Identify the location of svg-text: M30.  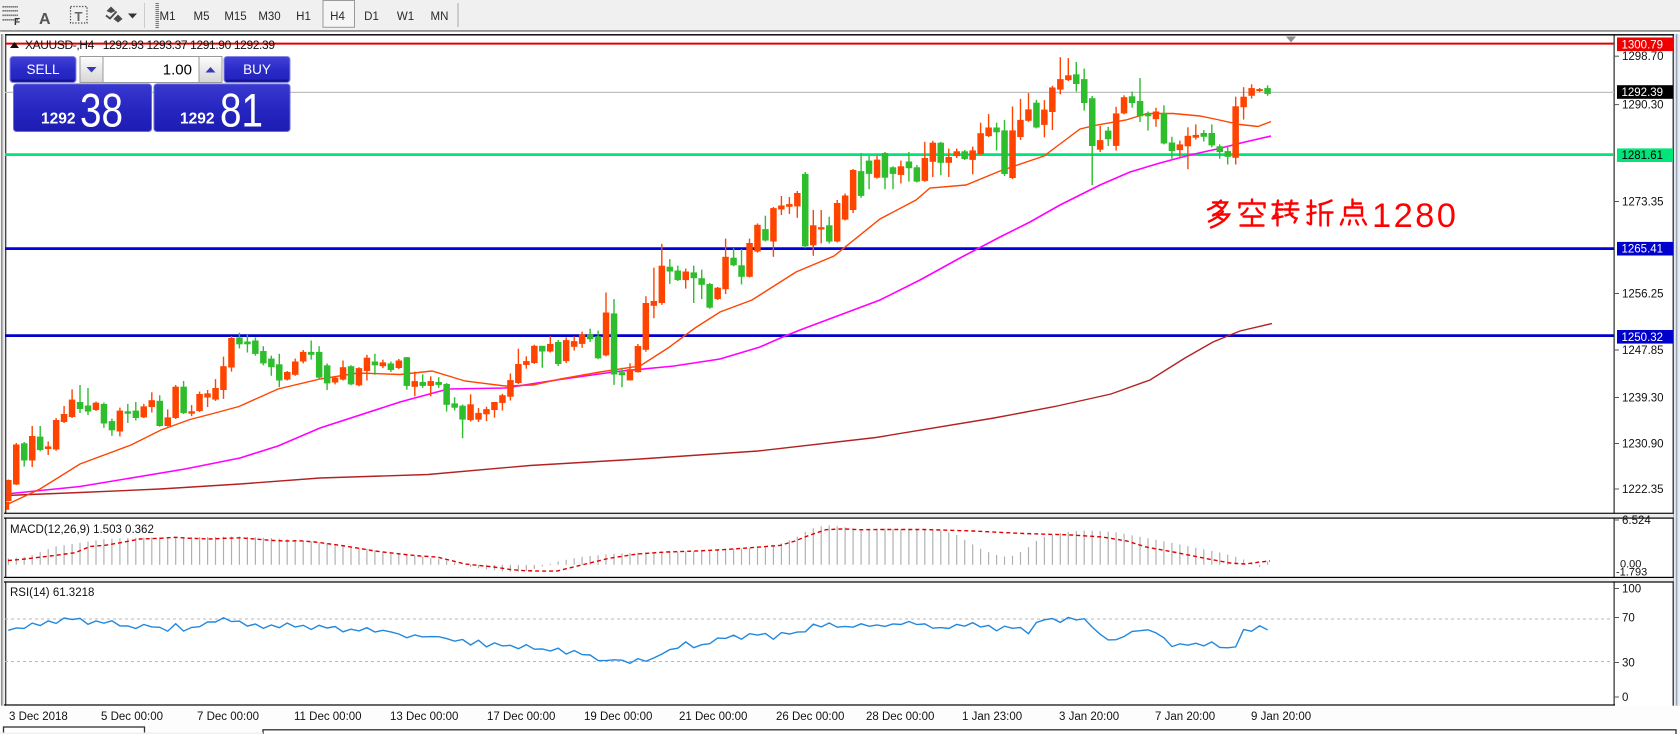
(269, 17).